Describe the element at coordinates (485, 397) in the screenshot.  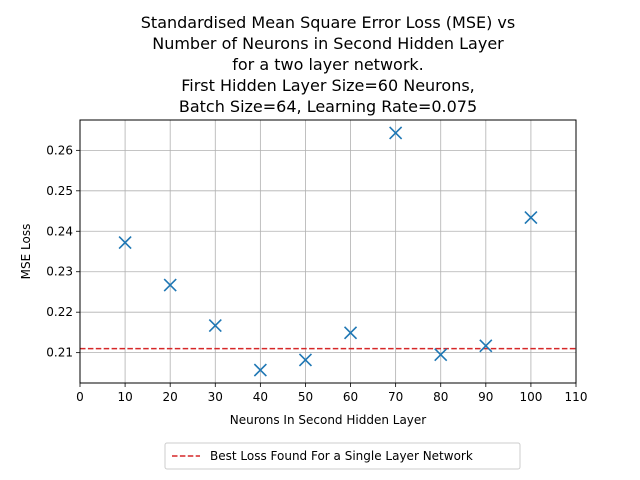
I see `x-tick-label: 90` at that location.